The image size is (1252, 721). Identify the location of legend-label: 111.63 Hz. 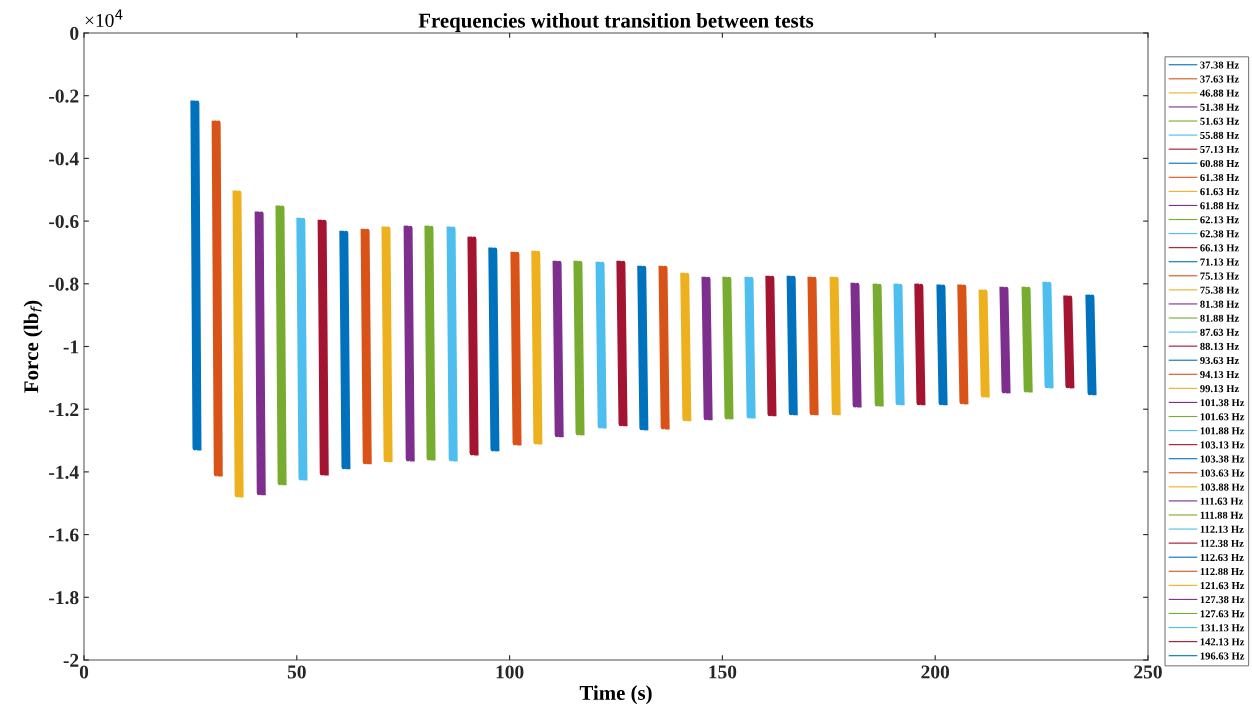
(1222, 501).